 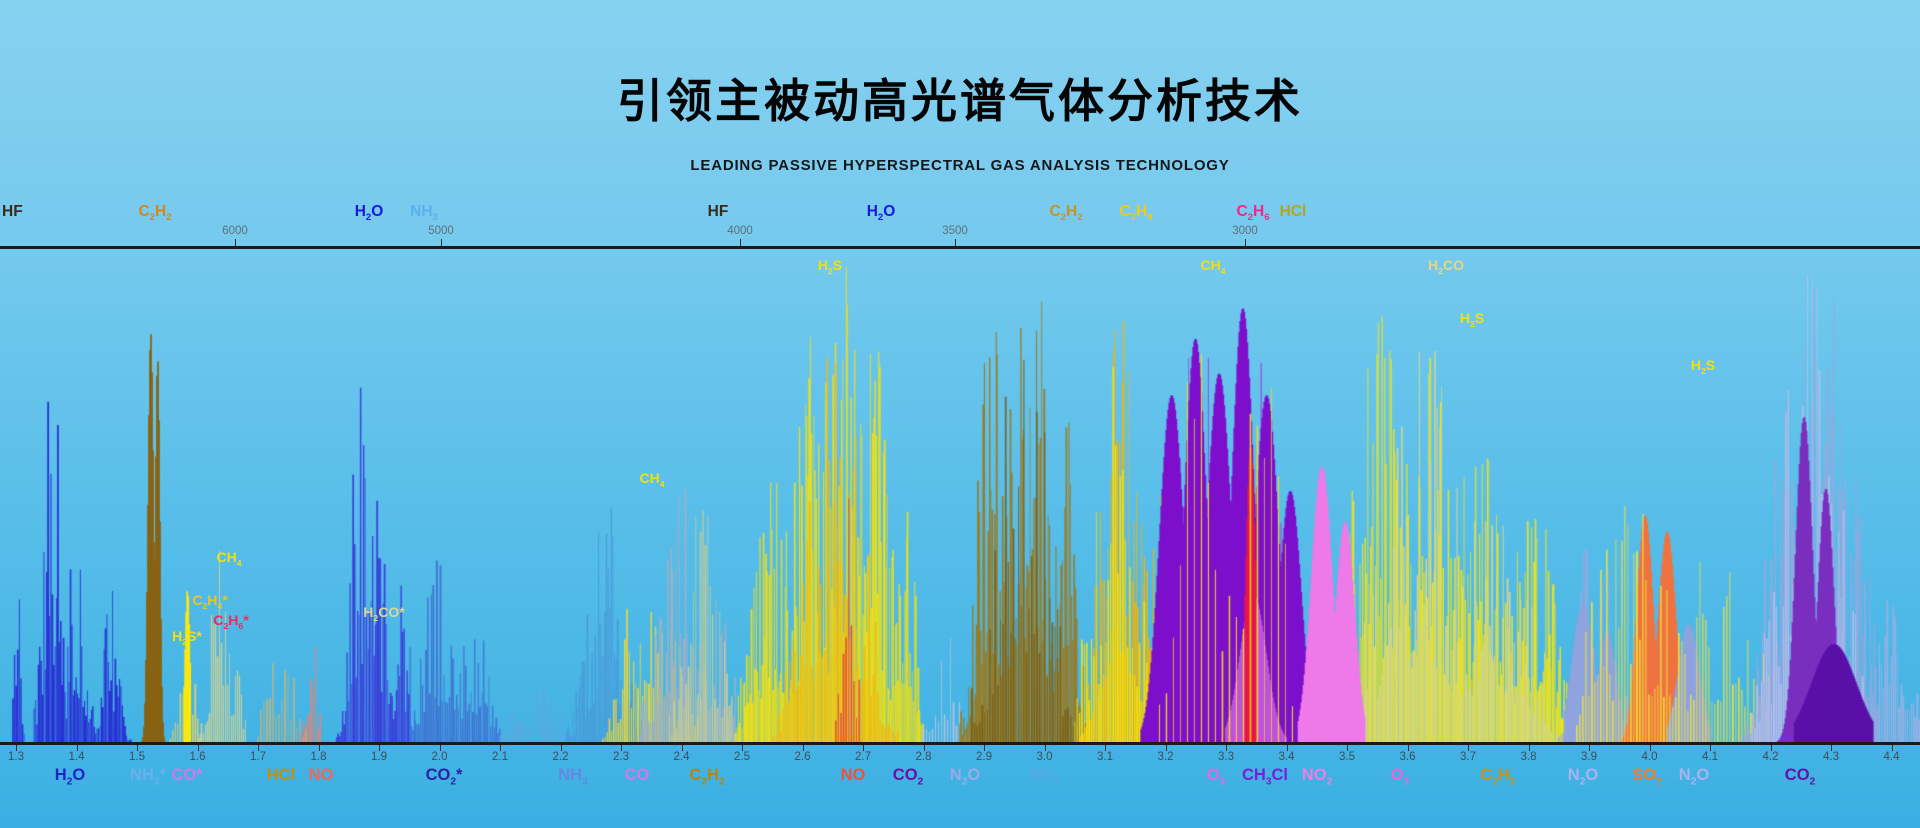 What do you see at coordinates (881, 213) in the screenshot?
I see `gas-label-h2o: H2O` at bounding box center [881, 213].